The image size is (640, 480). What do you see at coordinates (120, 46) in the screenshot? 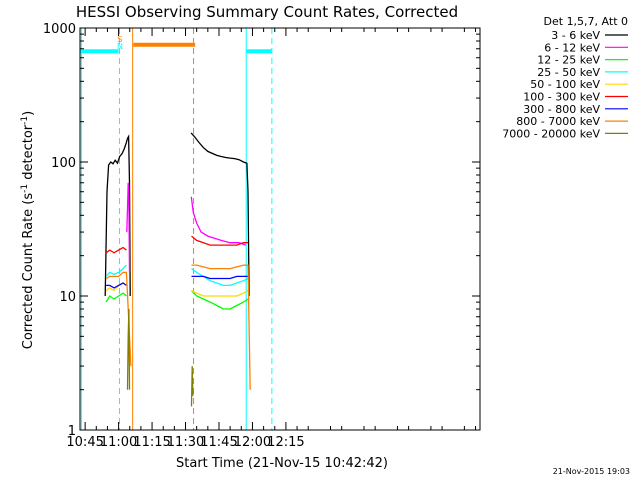
I see `flag-label-n: N` at bounding box center [120, 46].